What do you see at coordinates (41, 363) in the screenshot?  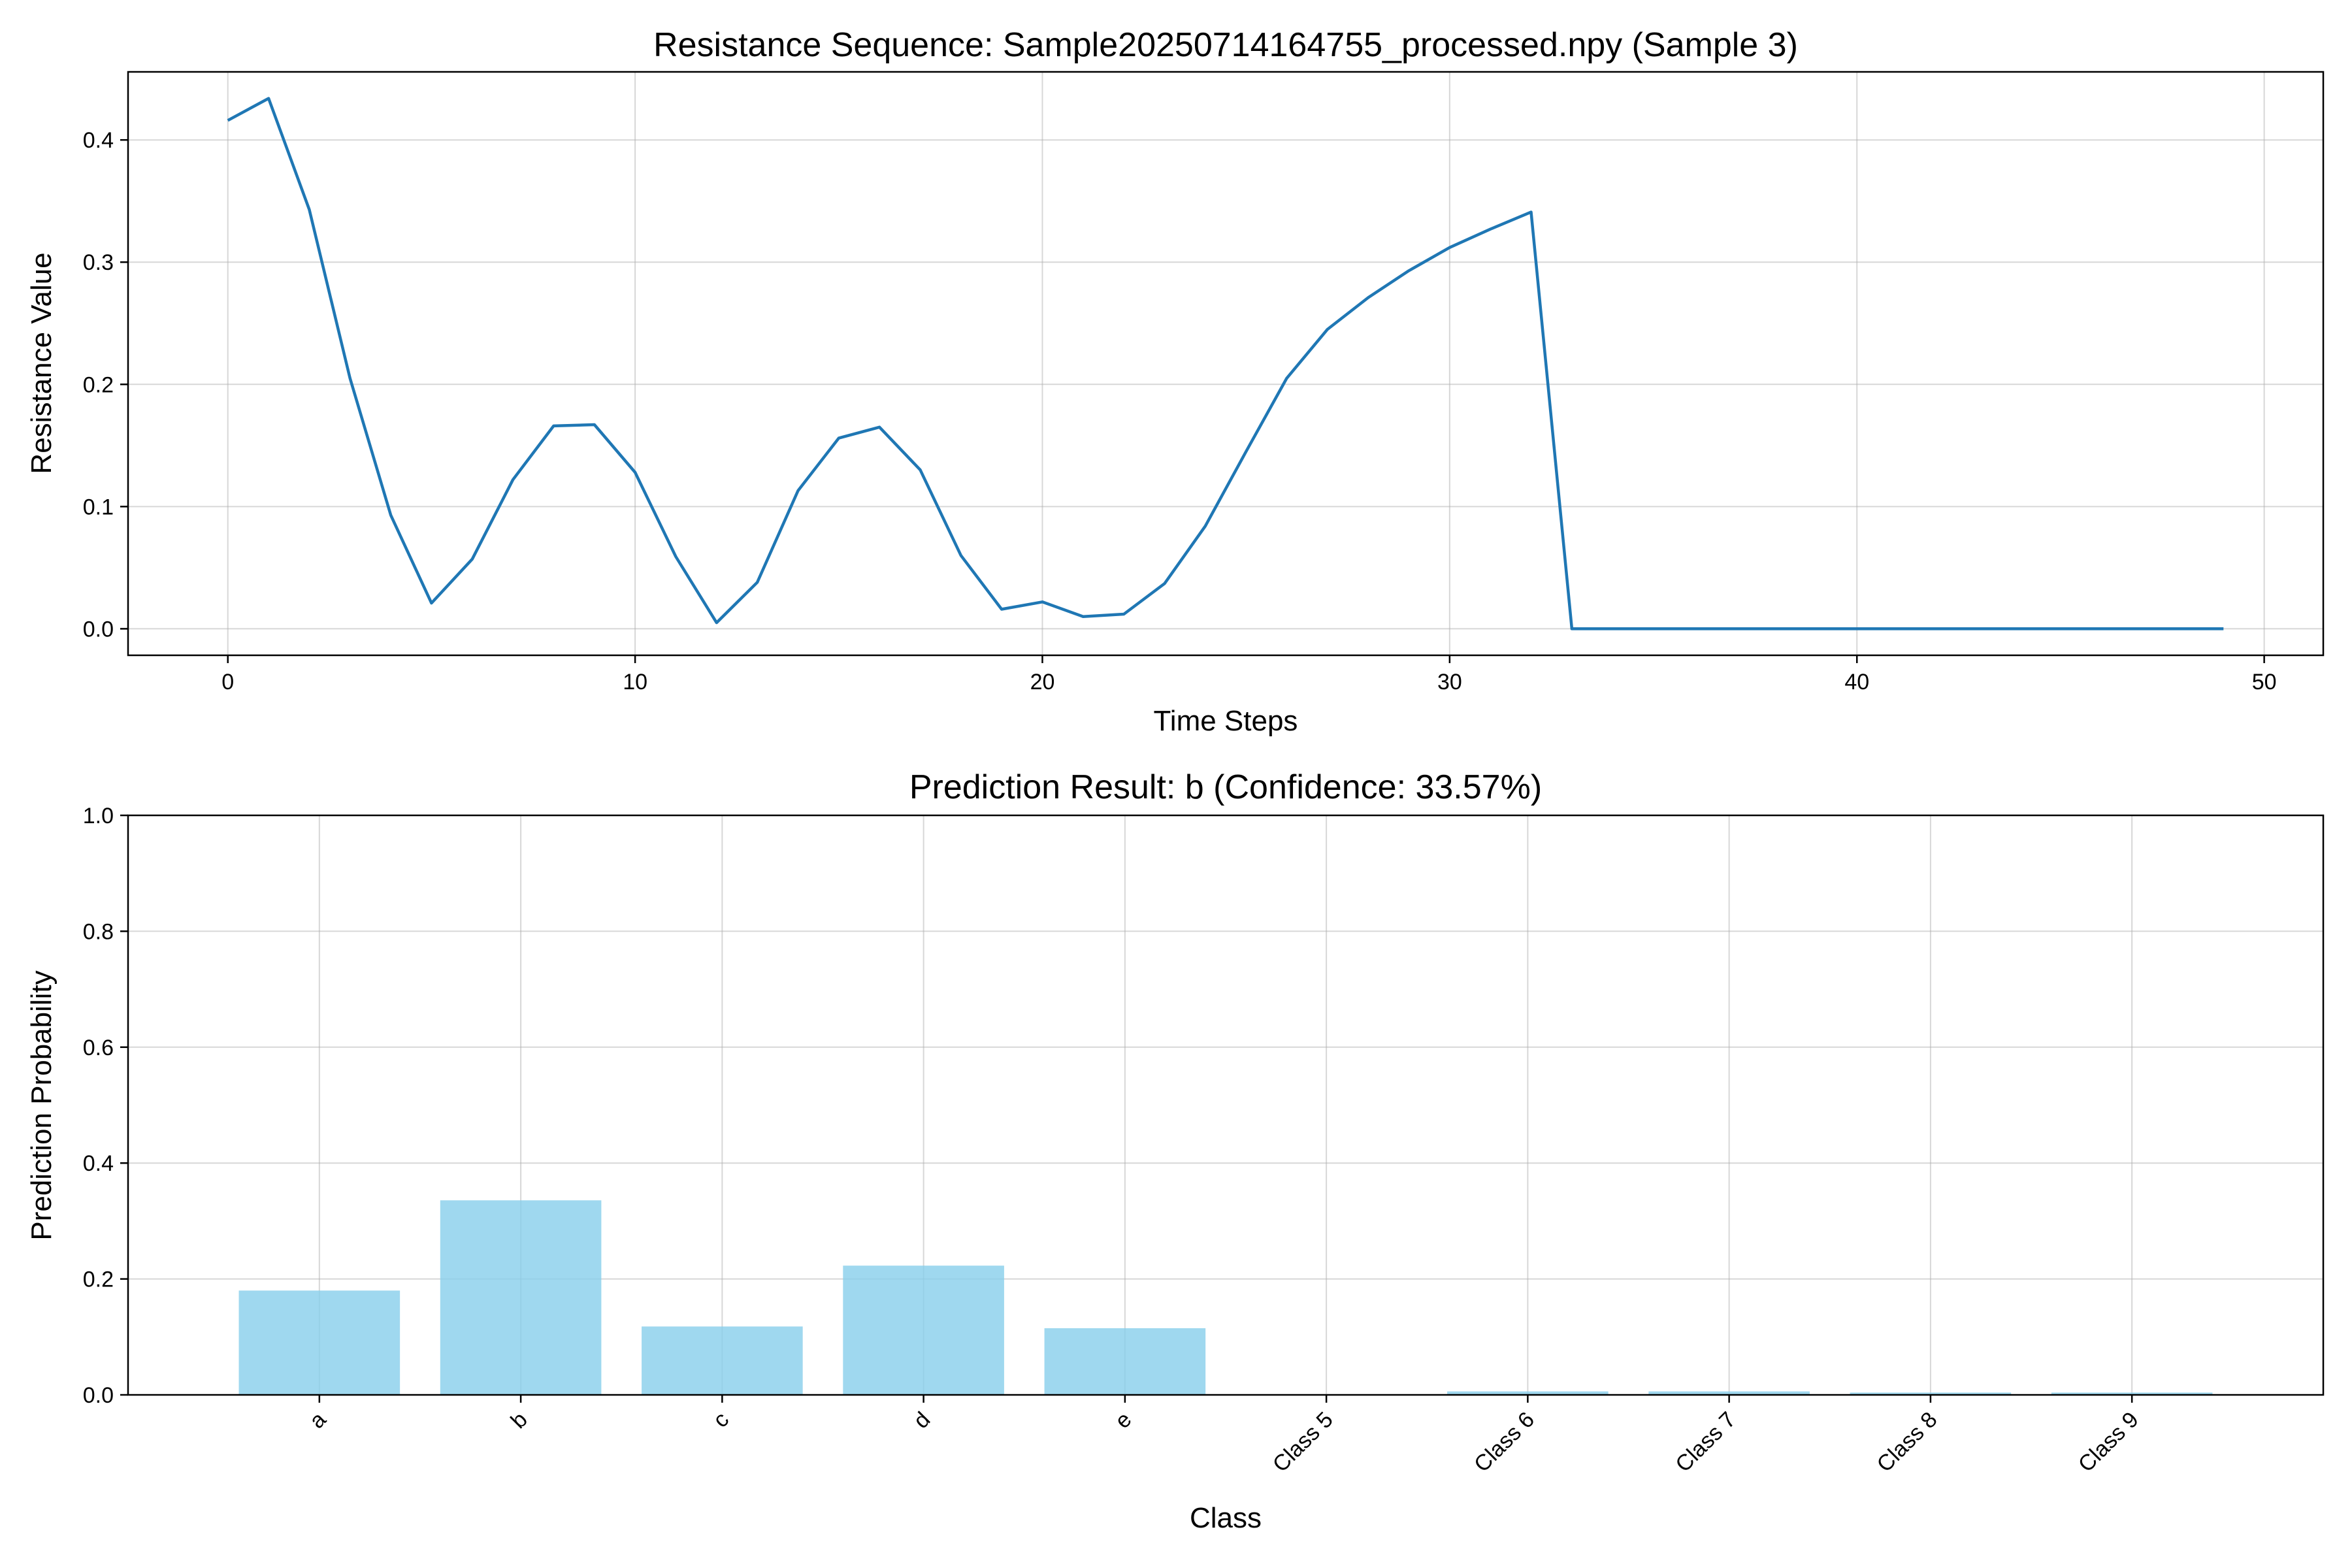 I see `line-chart-ylabel: Resistance Value` at bounding box center [41, 363].